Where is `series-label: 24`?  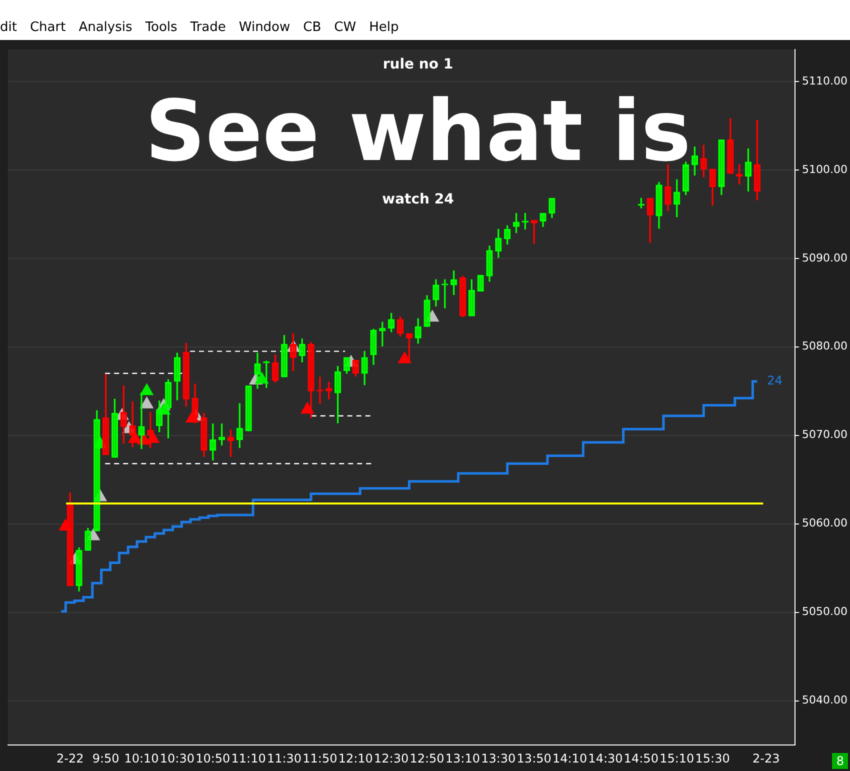
series-label: 24 is located at coordinates (774, 381).